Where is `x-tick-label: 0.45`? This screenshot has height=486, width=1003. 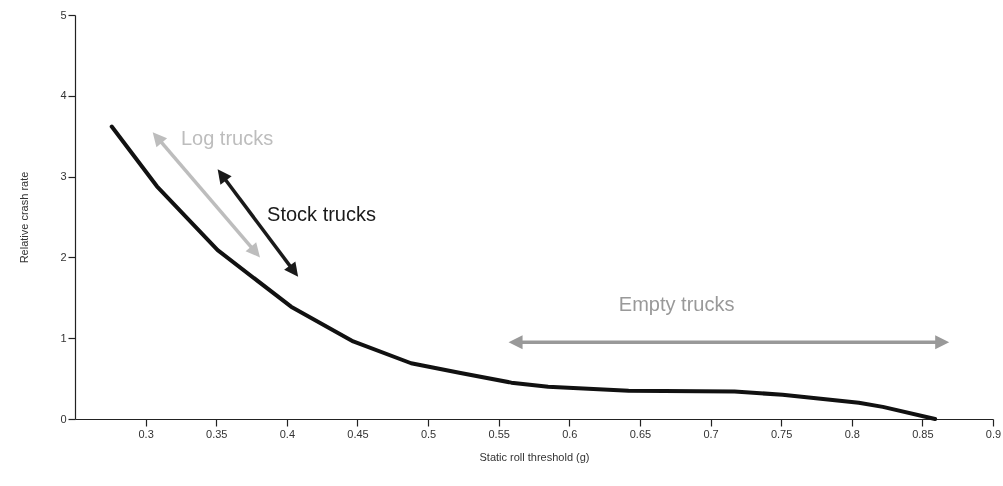
x-tick-label: 0.45 is located at coordinates (358, 433).